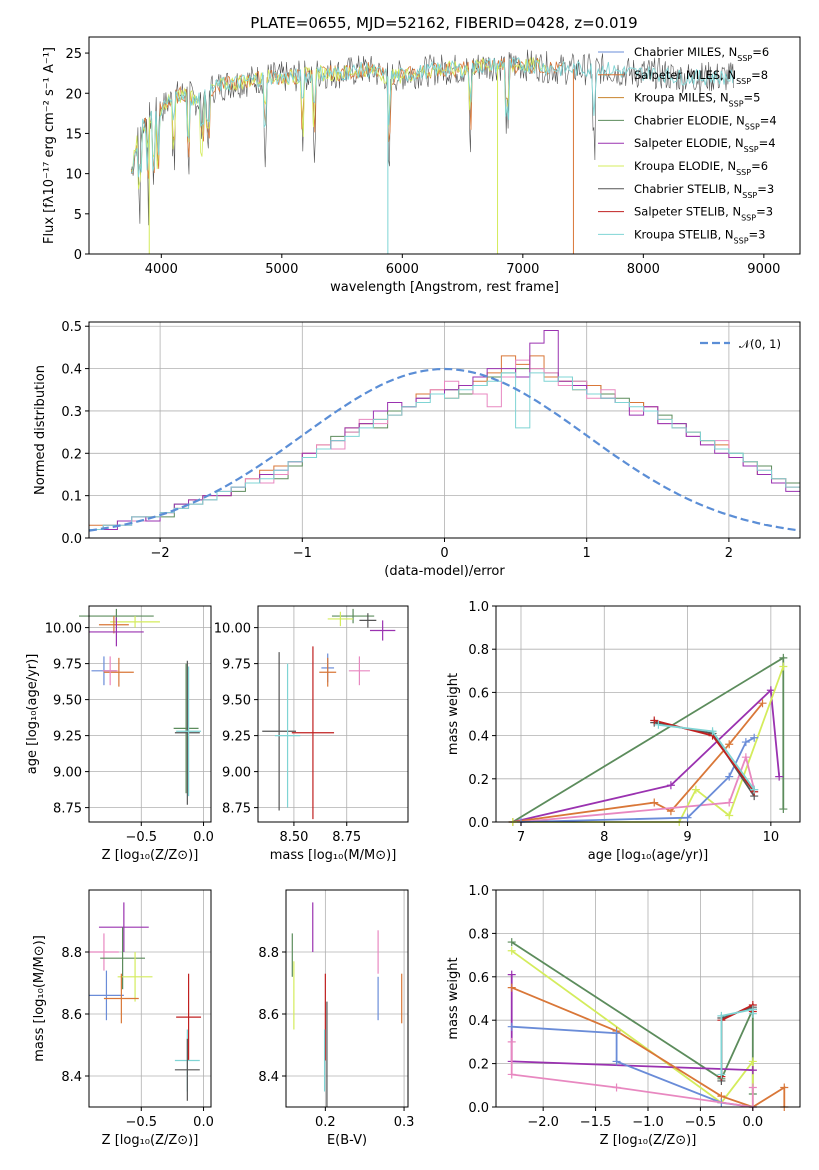 The image size is (819, 1170). Describe the element at coordinates (543, 1122) in the screenshot. I see `x-tick-label: −2.0` at that location.